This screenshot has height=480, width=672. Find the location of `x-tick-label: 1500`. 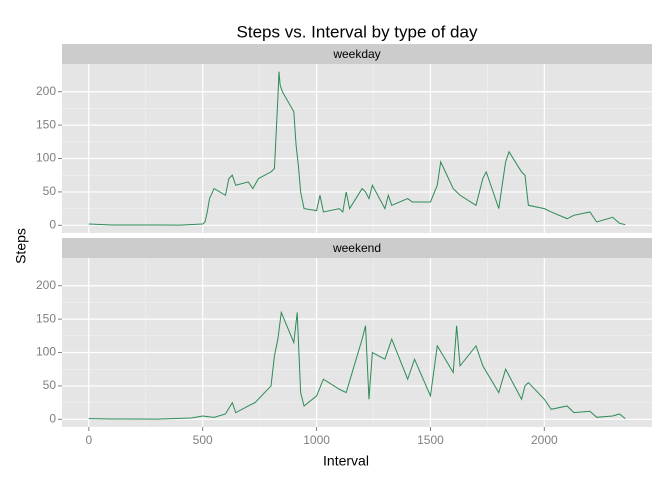

x-tick-label: 1500 is located at coordinates (430, 440).